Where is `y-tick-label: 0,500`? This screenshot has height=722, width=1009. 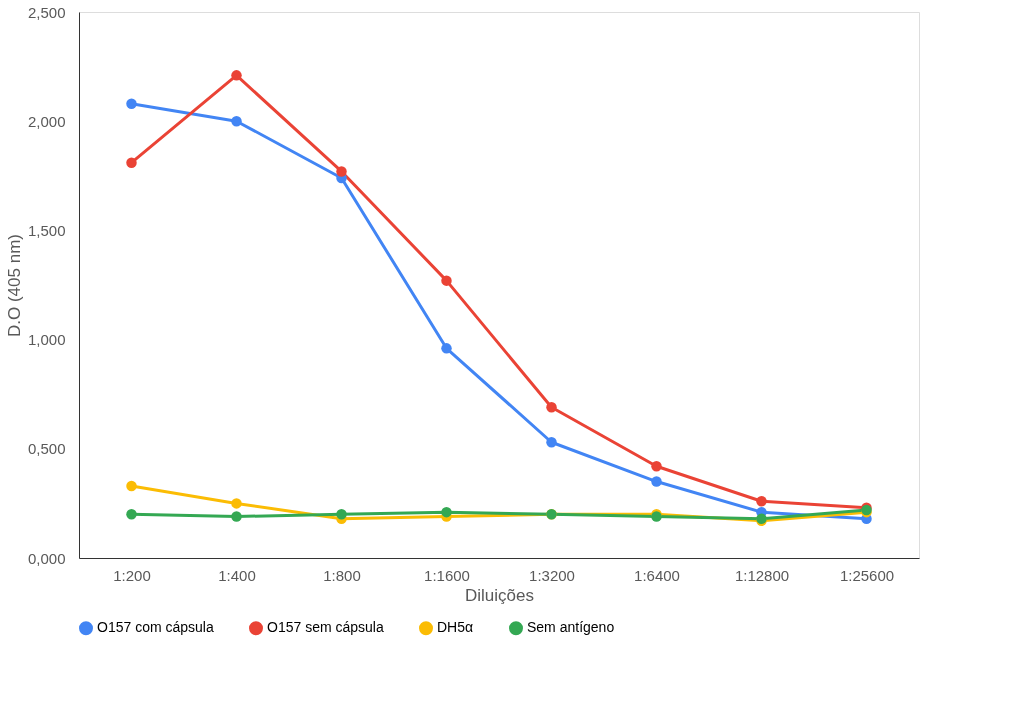
y-tick-label: 0,500 is located at coordinates (46, 449).